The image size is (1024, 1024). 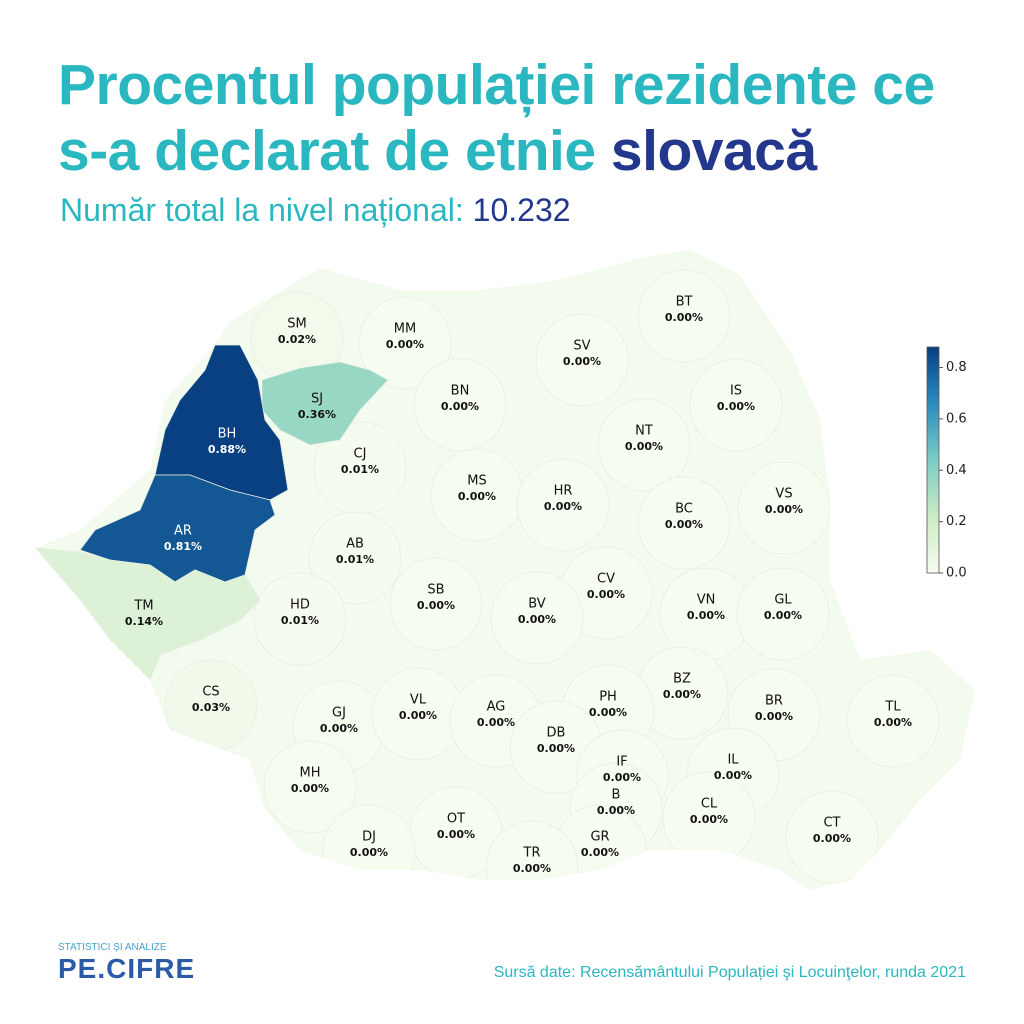 What do you see at coordinates (127, 968) in the screenshot?
I see `logo-name: PE.CIFRE` at bounding box center [127, 968].